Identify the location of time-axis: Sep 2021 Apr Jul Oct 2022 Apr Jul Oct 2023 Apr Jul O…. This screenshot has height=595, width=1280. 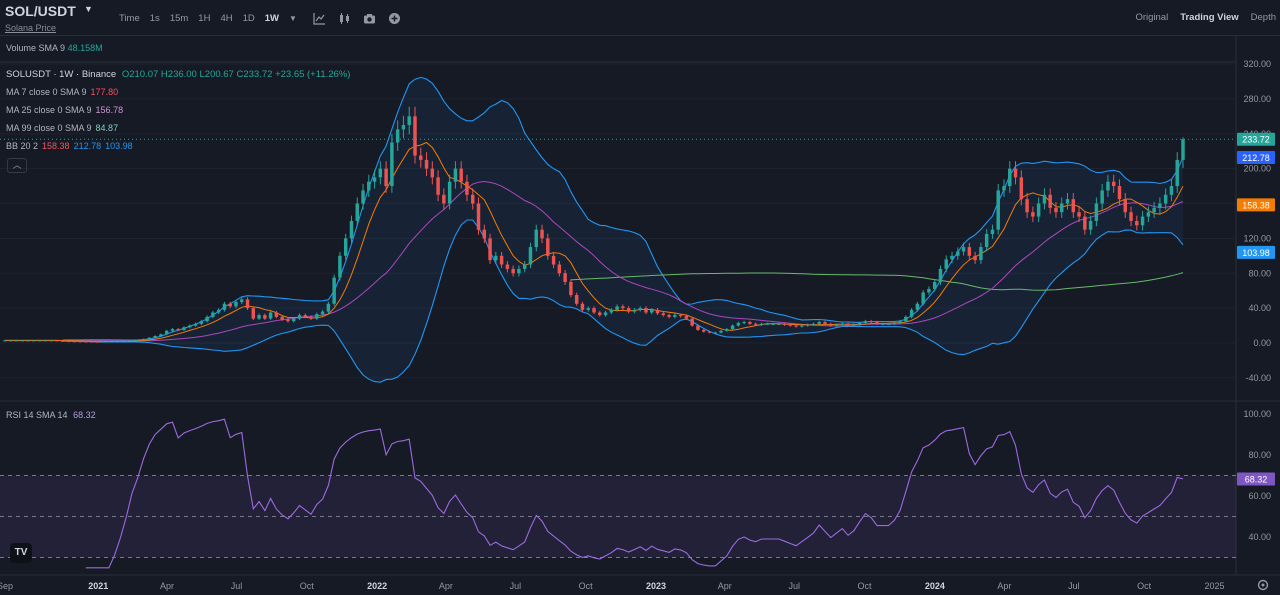
(634, 585).